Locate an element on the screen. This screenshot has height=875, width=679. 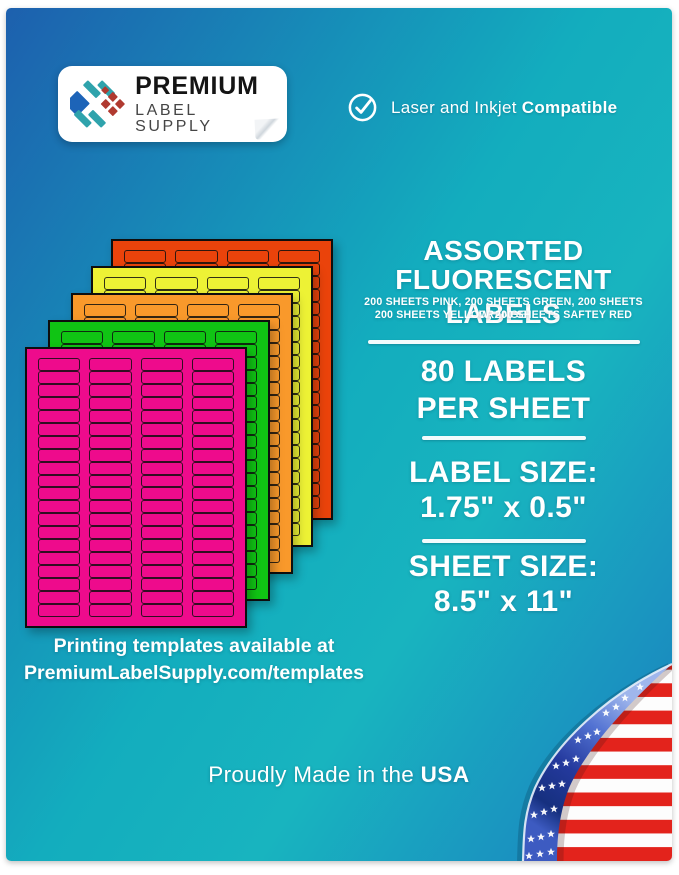
headline-sub2: 200 SHEETS YELLOW, 200 SHEETS SAFTEY RED is located at coordinates (503, 315).